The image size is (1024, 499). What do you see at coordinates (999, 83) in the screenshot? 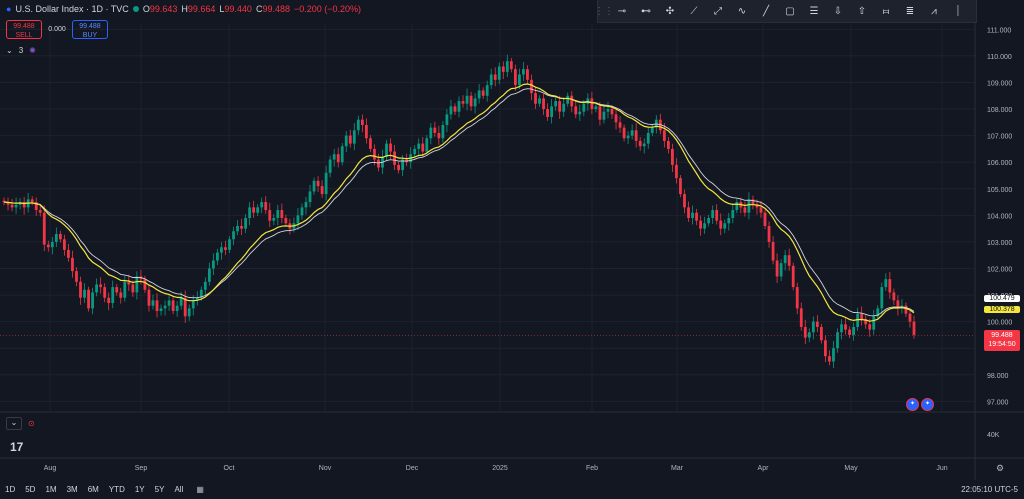
I see `price-tick-label: 109.000` at bounding box center [999, 83].